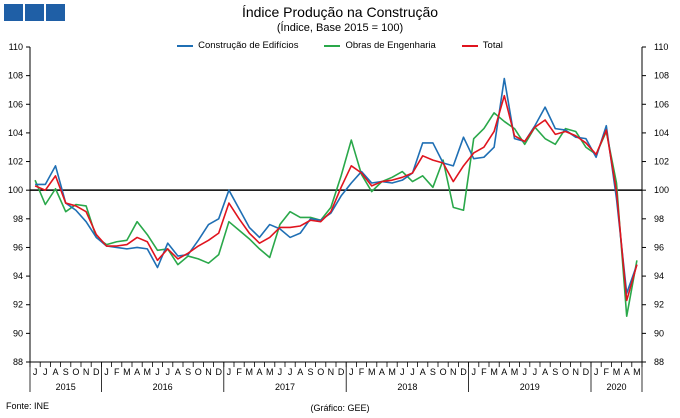 This screenshot has width=680, height=418. What do you see at coordinates (15, 76) in the screenshot?
I see `y-tick-label-left: 108` at bounding box center [15, 76].